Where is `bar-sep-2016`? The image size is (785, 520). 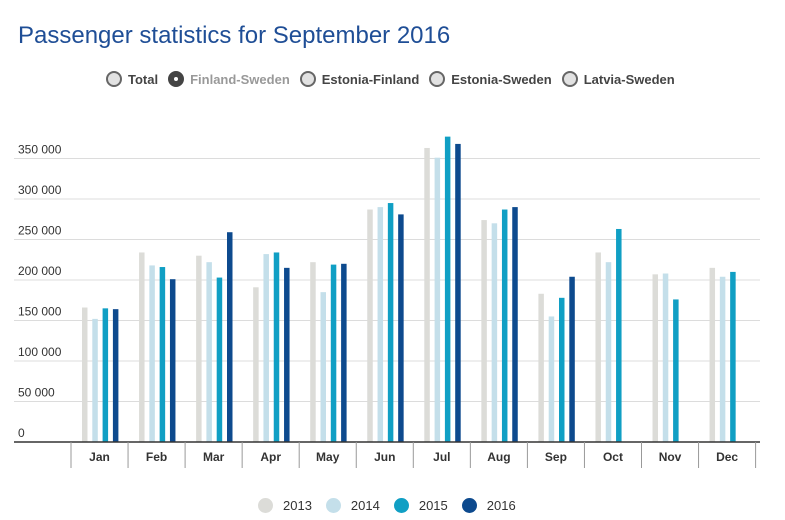
bar-sep-2016 is located at coordinates (572, 359).